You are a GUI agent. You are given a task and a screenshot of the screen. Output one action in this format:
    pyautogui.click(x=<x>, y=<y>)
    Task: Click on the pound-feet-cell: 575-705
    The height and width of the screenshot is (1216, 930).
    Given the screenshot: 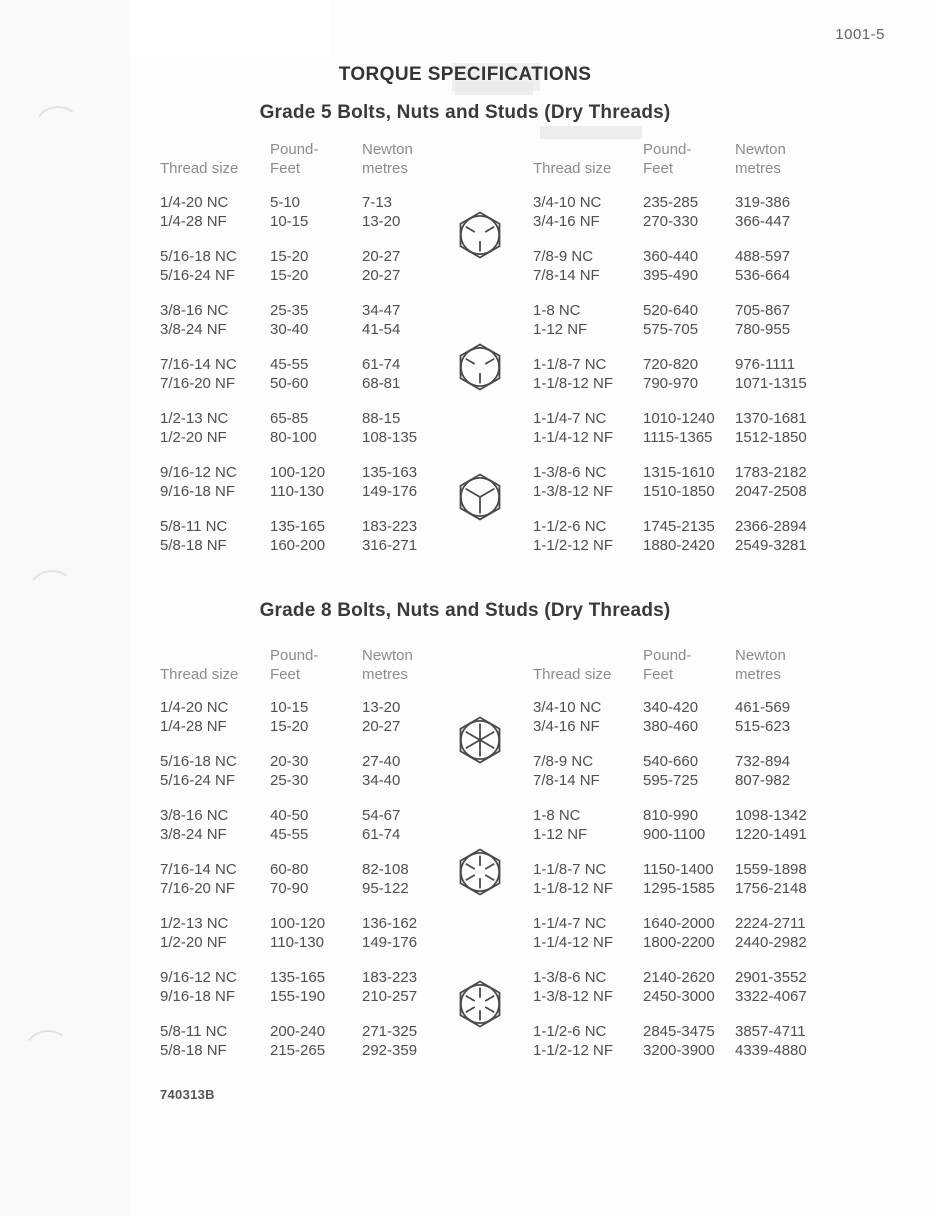 What is the action you would take?
    pyautogui.click(x=671, y=329)
    